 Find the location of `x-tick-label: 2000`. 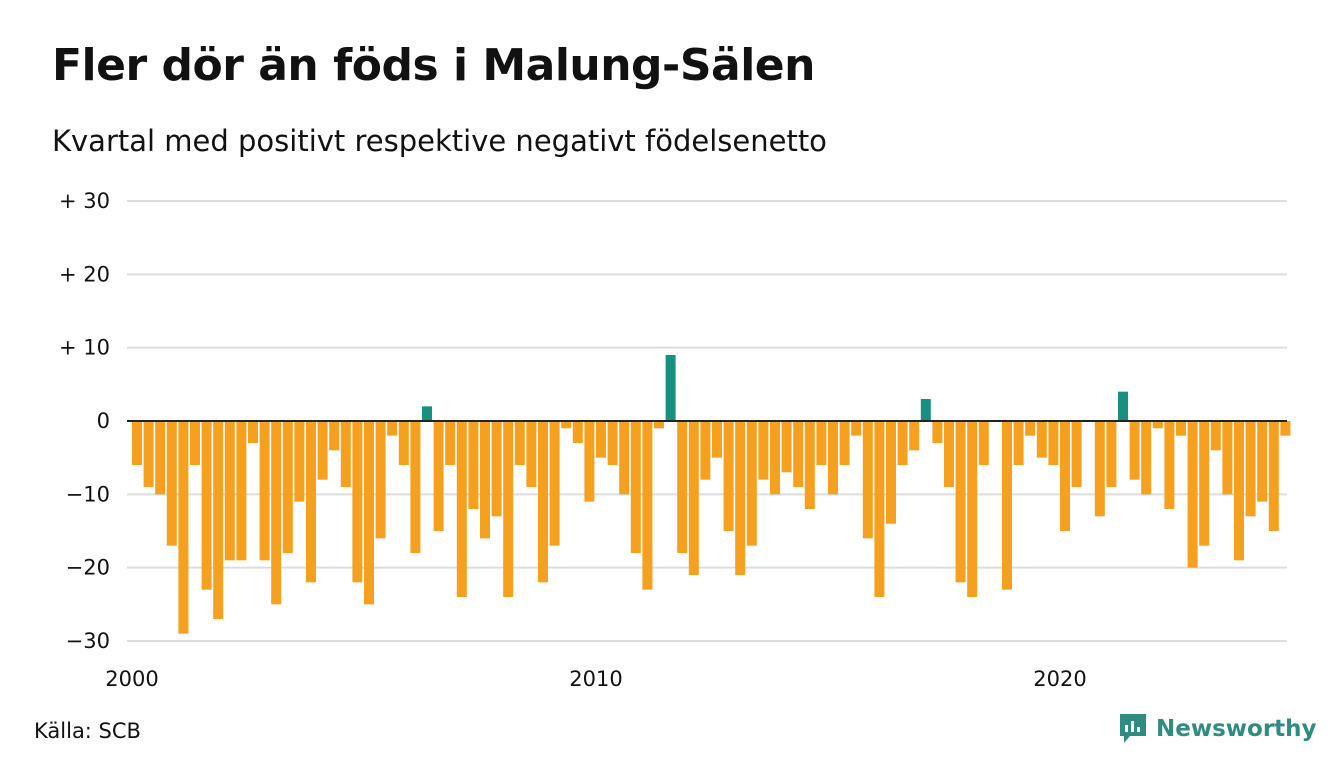

x-tick-label: 2000 is located at coordinates (131, 679).